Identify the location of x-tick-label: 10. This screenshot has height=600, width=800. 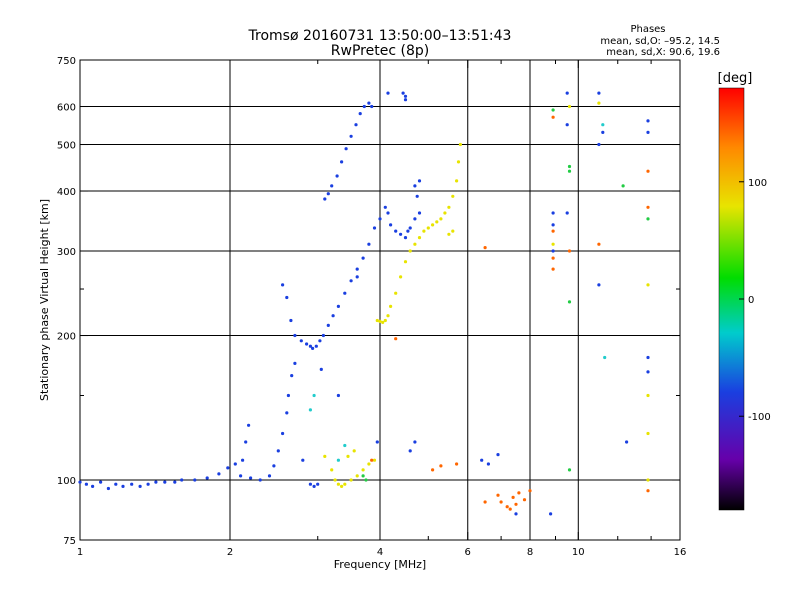
(578, 552).